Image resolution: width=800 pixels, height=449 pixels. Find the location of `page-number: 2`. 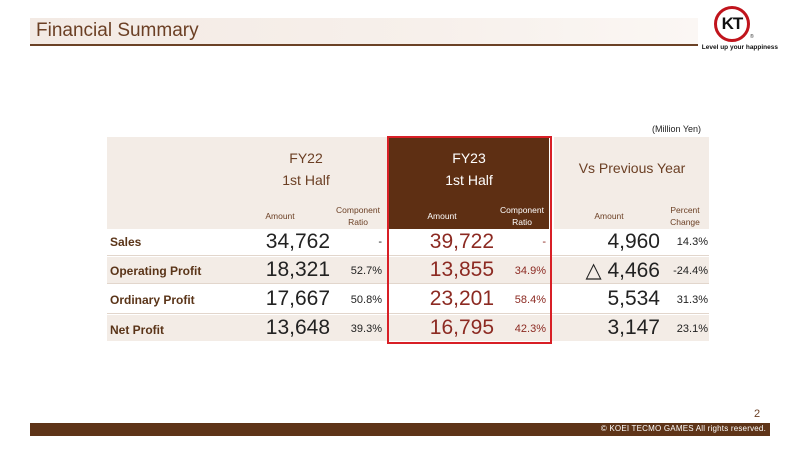

page-number: 2 is located at coordinates (757, 414).